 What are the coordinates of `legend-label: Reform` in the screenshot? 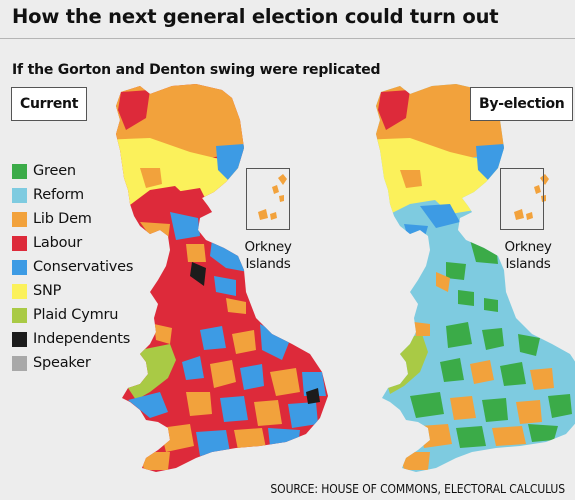 It's located at (58, 195).